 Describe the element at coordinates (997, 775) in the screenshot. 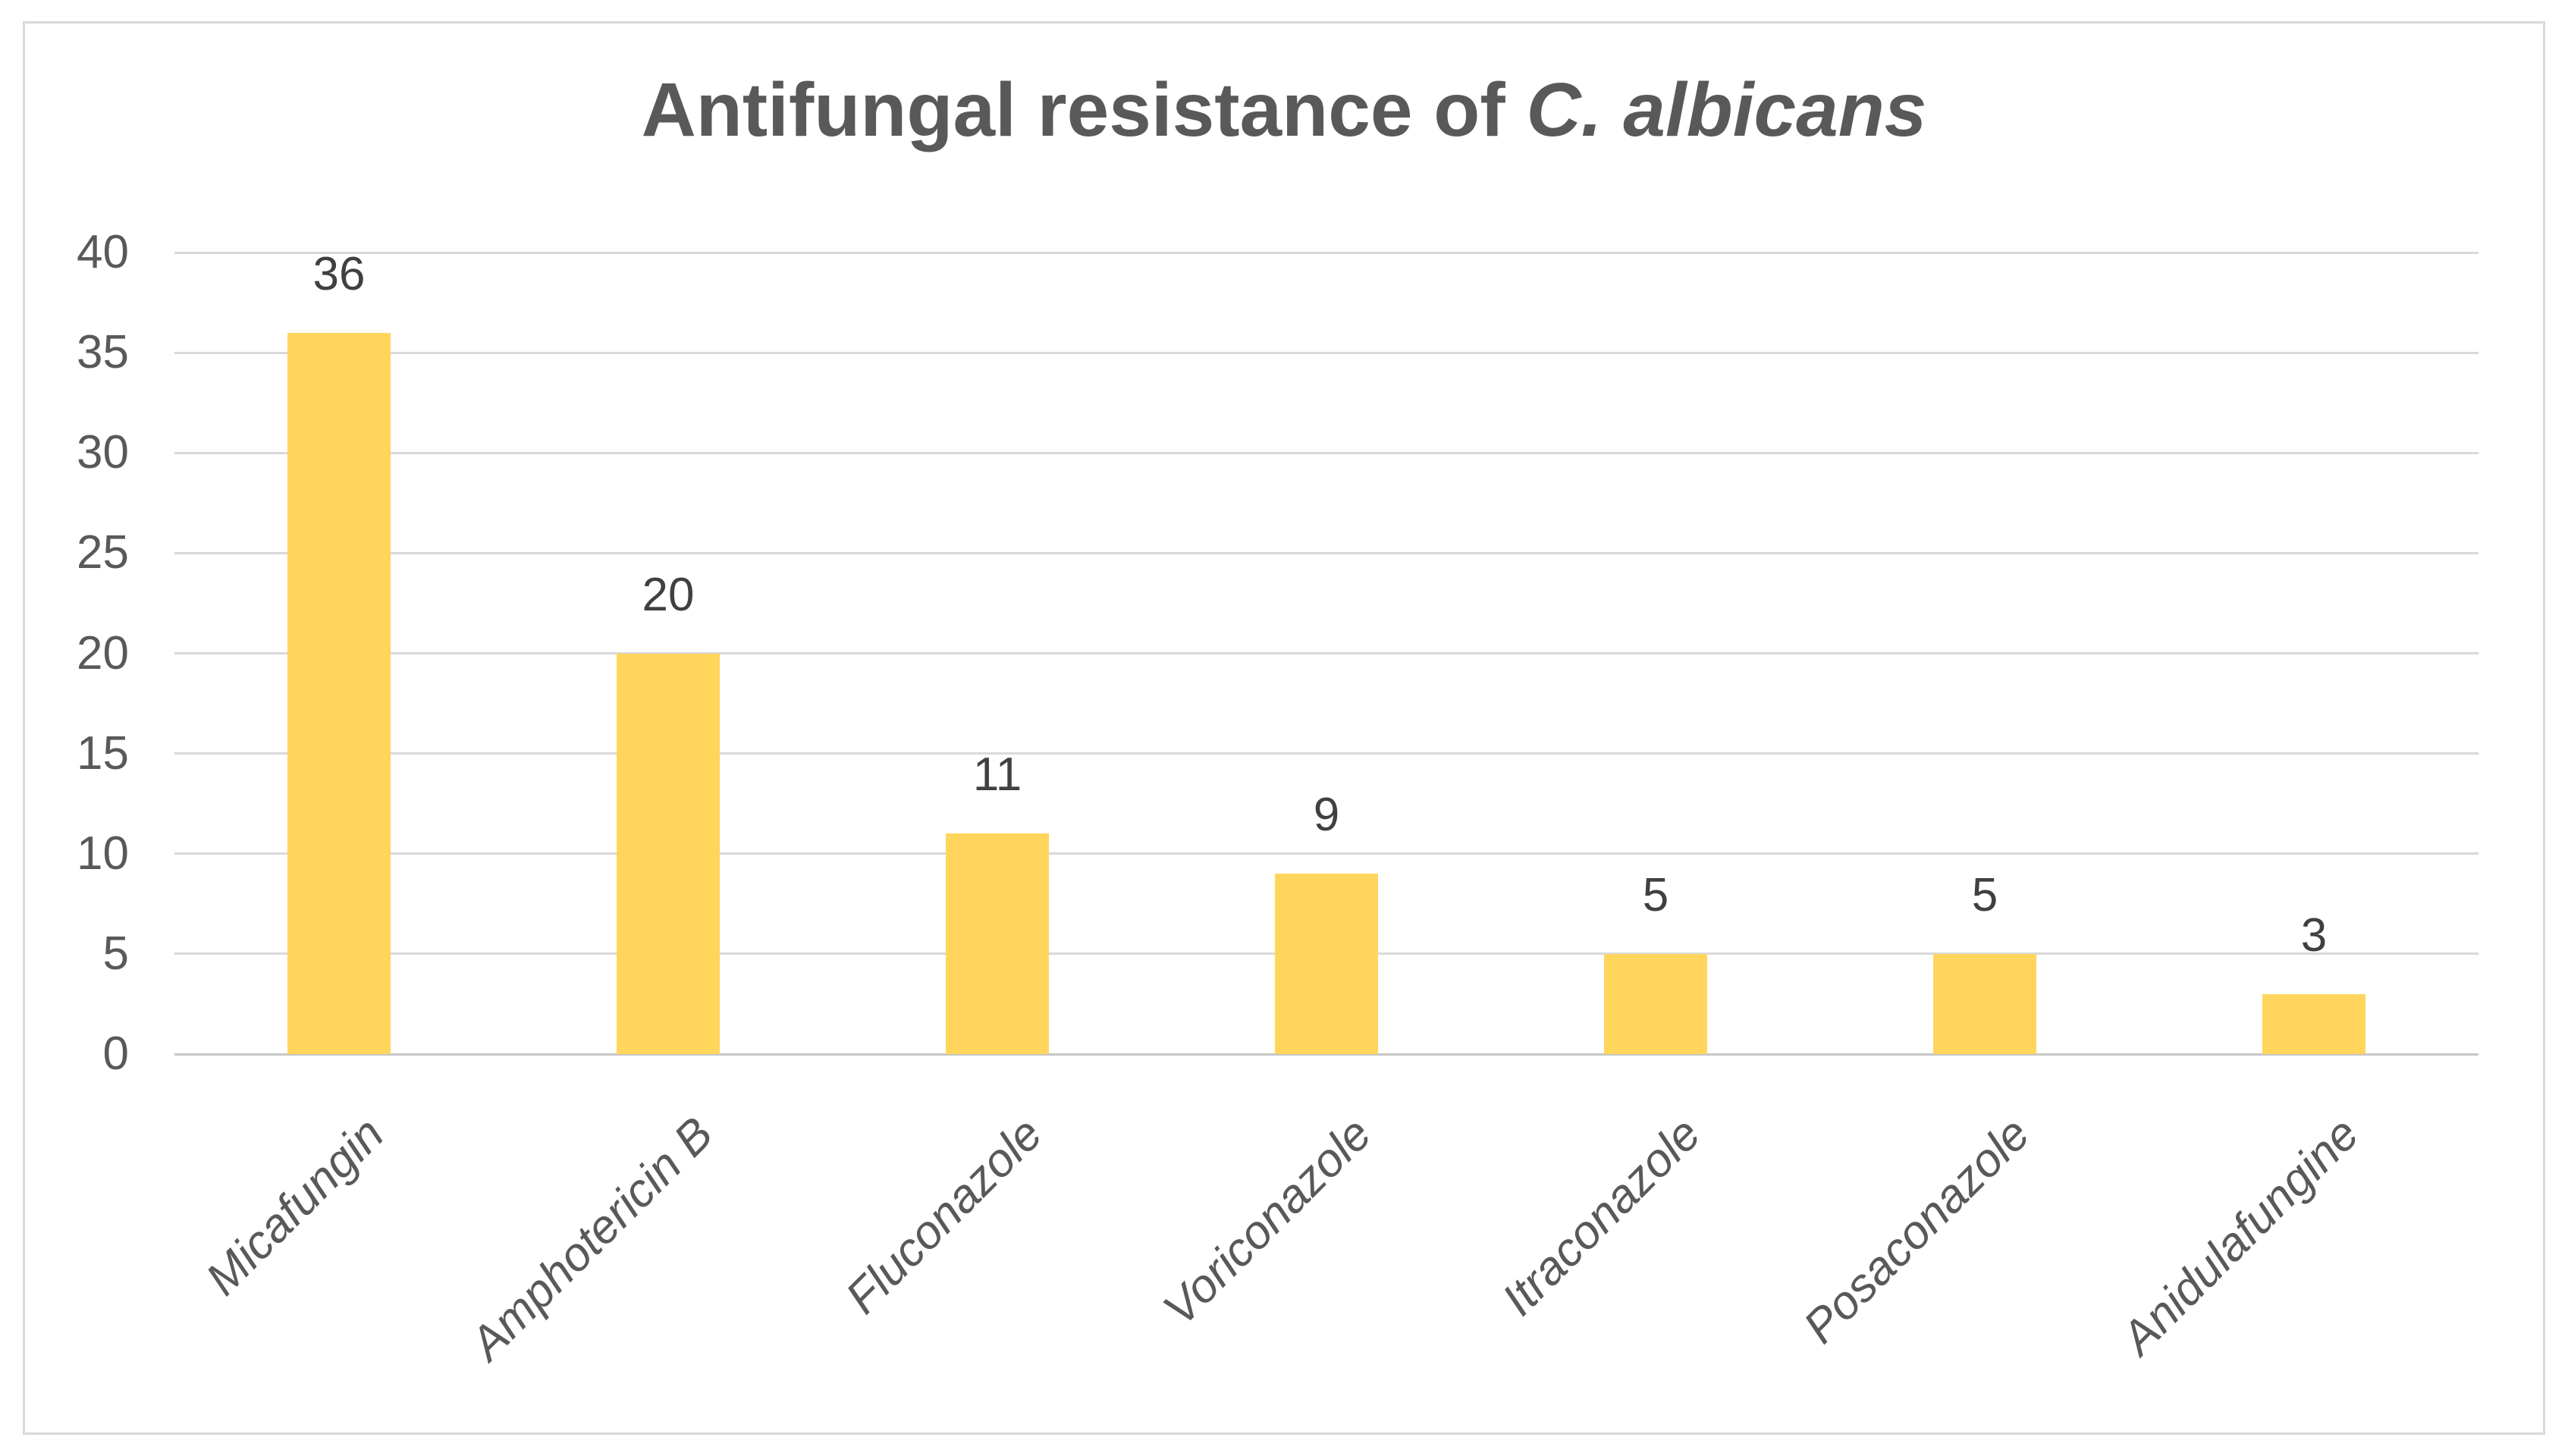

I see `bar-value-label-fluconazole: 11` at that location.